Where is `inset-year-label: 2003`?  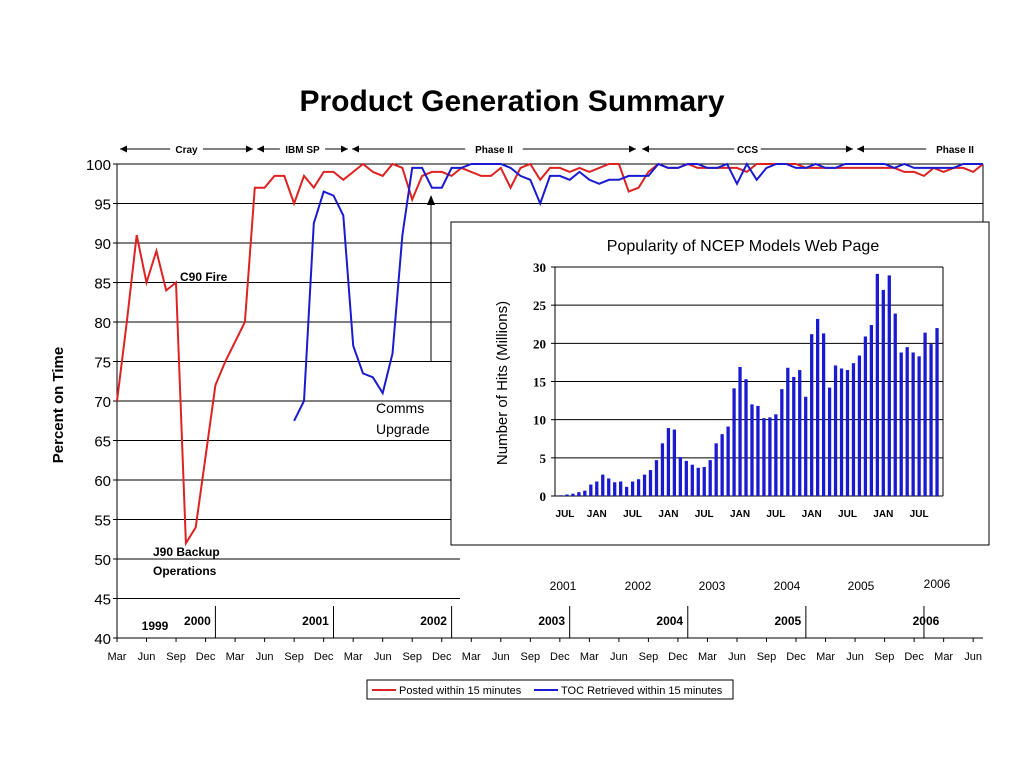
inset-year-label: 2003 is located at coordinates (712, 586).